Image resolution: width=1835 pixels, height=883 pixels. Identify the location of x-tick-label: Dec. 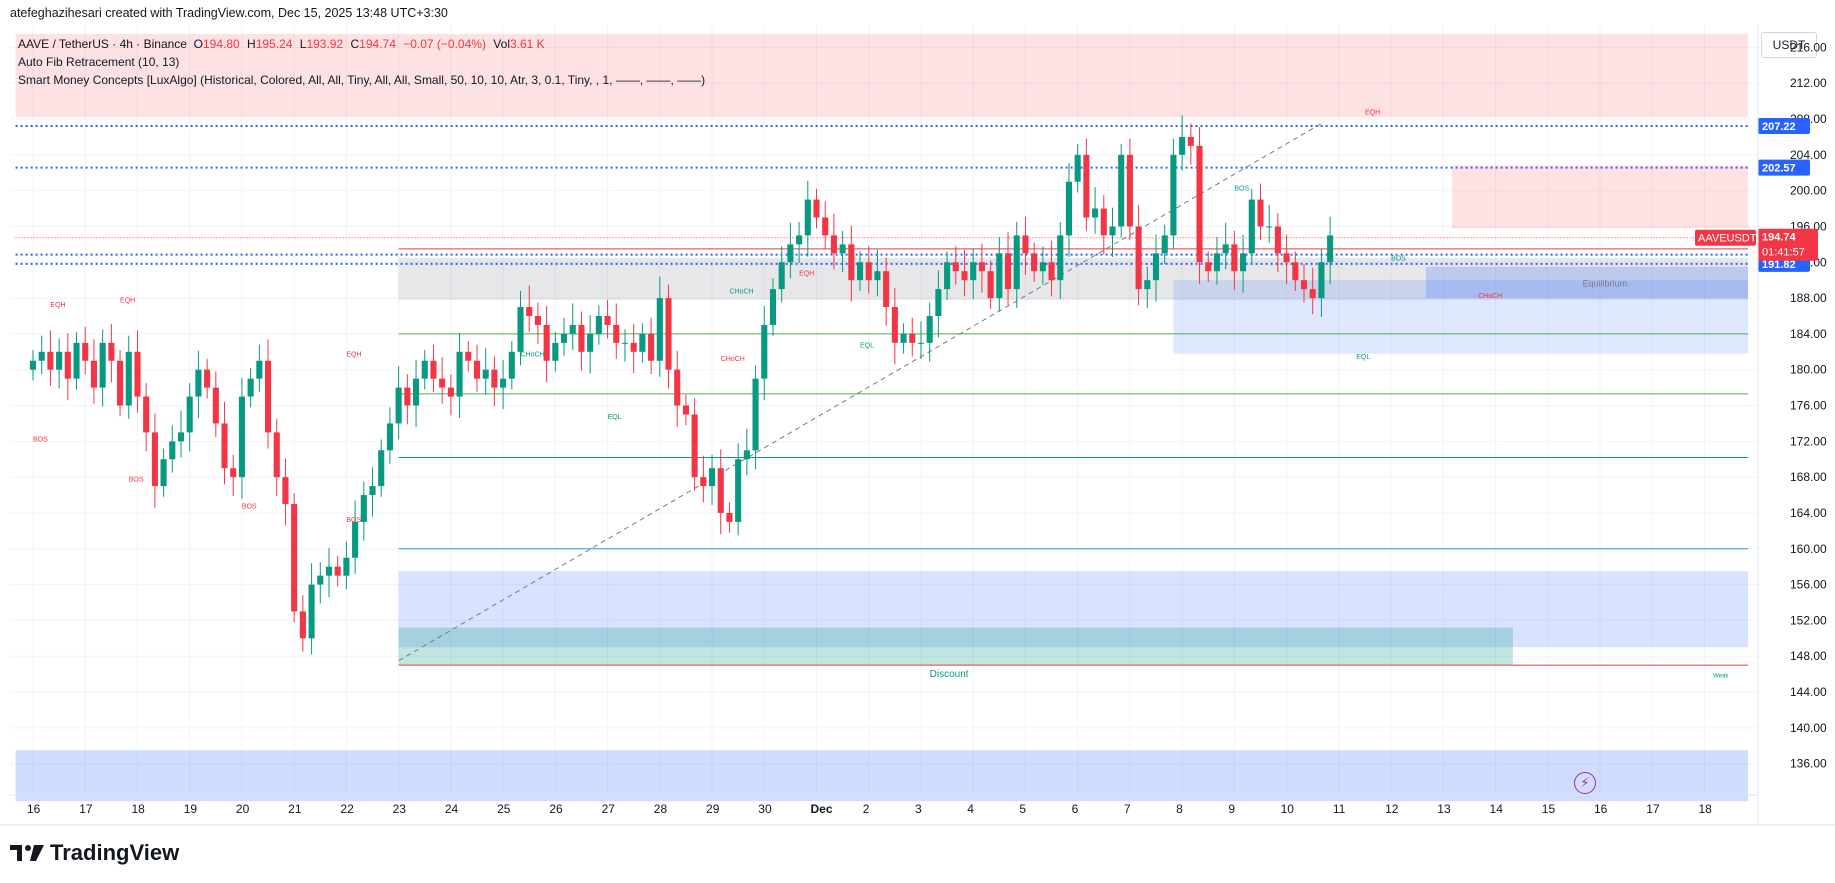
(822, 809).